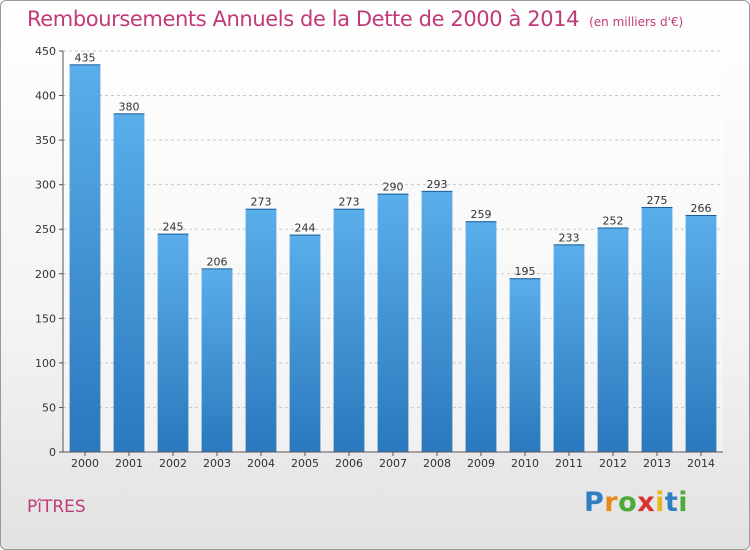  I want to click on y-tick-label: 450, so click(45, 51).